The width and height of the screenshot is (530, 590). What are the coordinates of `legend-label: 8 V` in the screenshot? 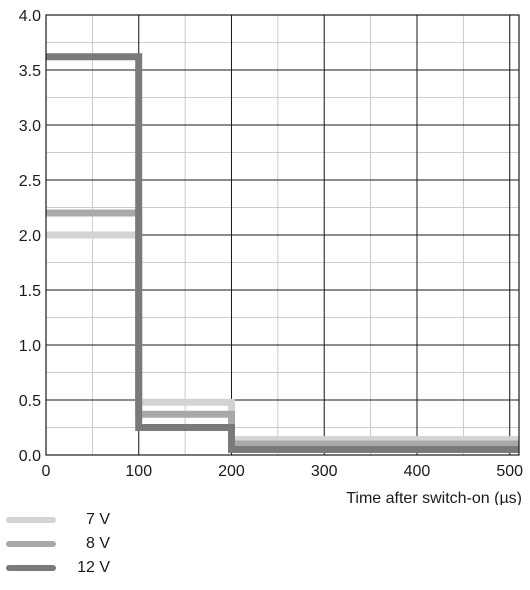 It's located at (97, 543).